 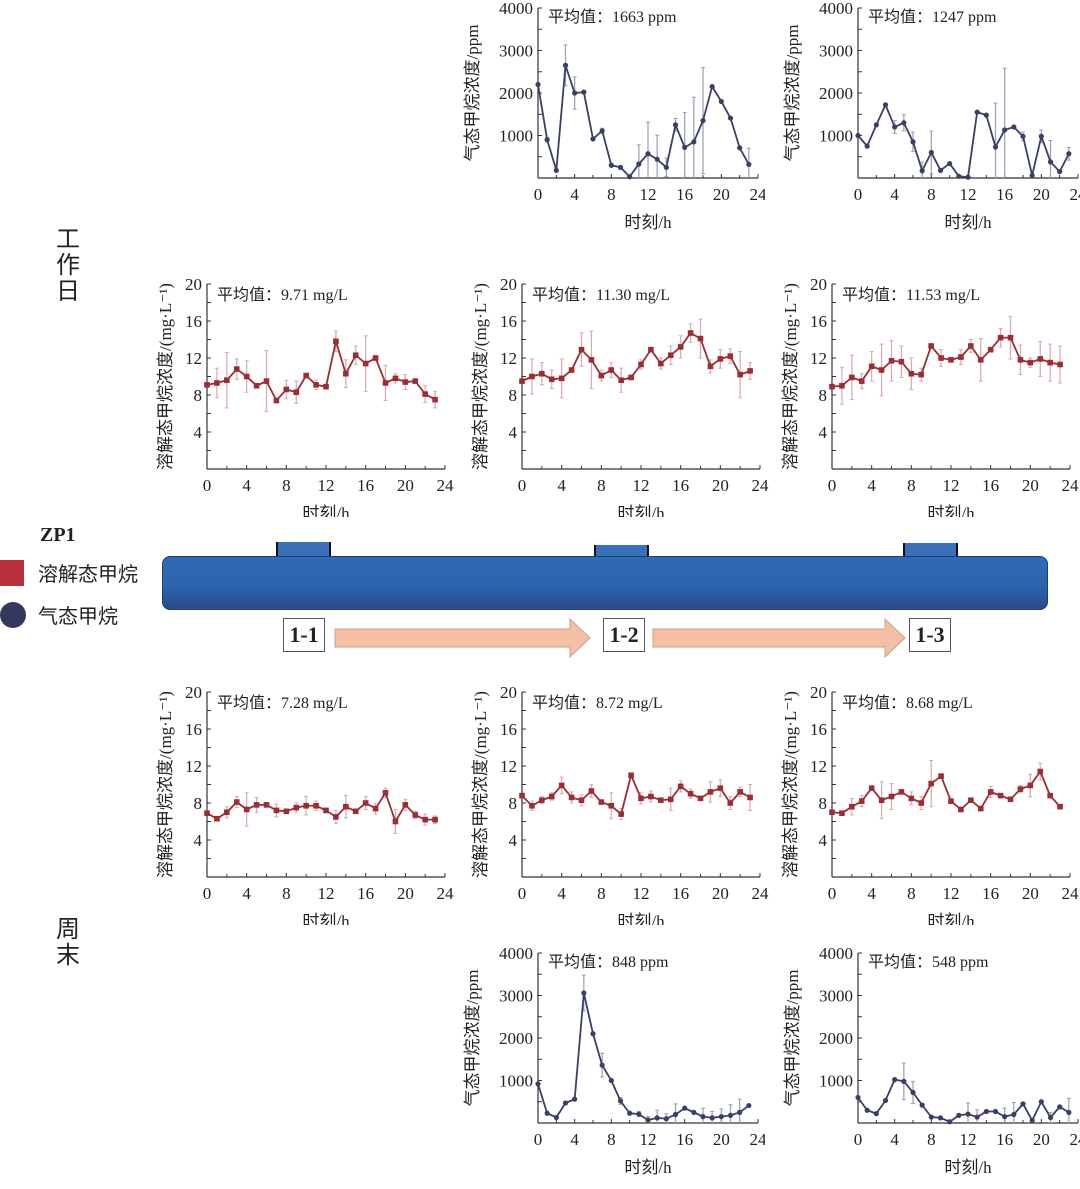 What do you see at coordinates (792, 93) in the screenshot?
I see `y-axis-title: 气态甲烷浓度/ppm` at bounding box center [792, 93].